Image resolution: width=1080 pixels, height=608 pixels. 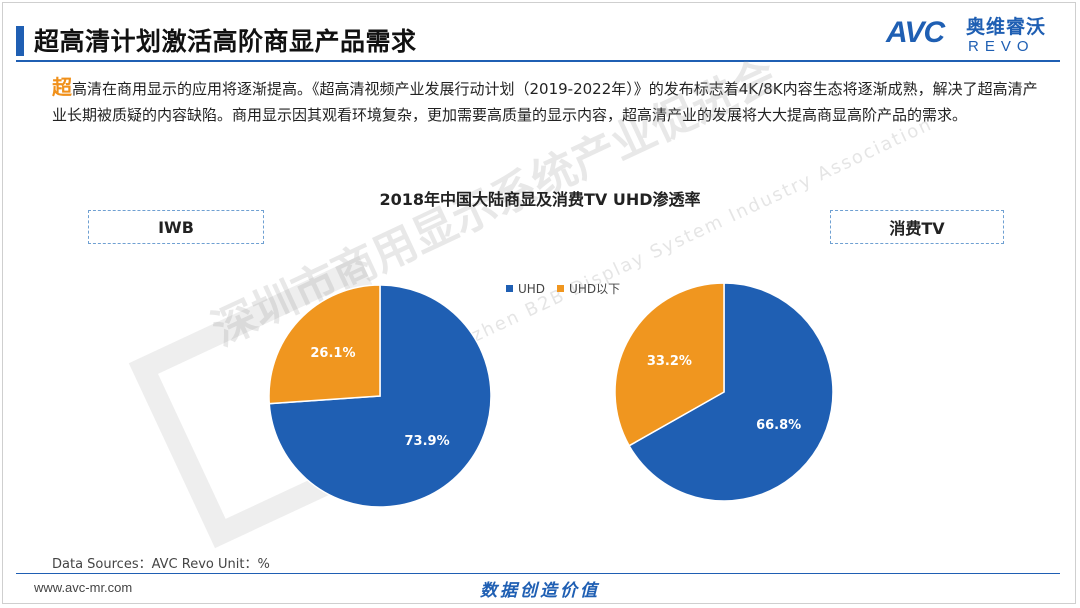 I want to click on pie-tv-label-uhd: 66.8%, so click(x=778, y=425).